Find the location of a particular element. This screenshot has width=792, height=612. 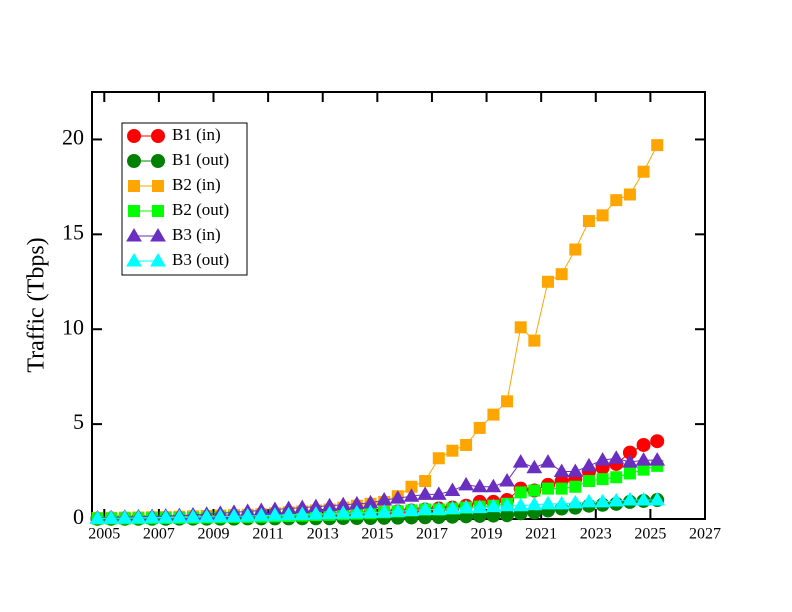

y-tick-label: 15 is located at coordinates (73, 231).